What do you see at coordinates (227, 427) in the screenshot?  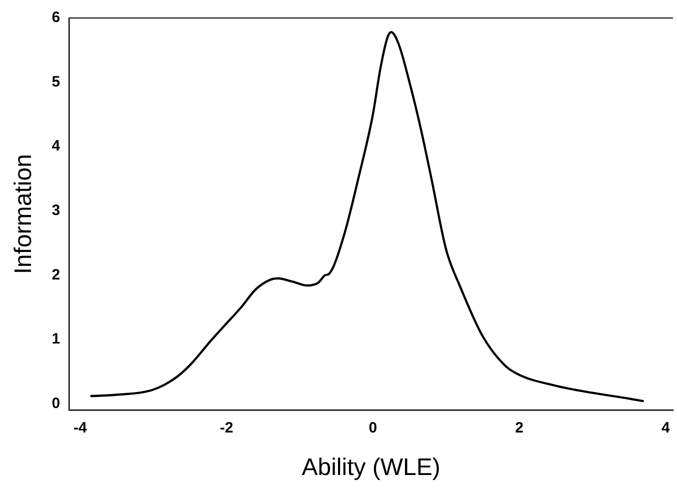 I see `x-tick-label: -2` at bounding box center [227, 427].